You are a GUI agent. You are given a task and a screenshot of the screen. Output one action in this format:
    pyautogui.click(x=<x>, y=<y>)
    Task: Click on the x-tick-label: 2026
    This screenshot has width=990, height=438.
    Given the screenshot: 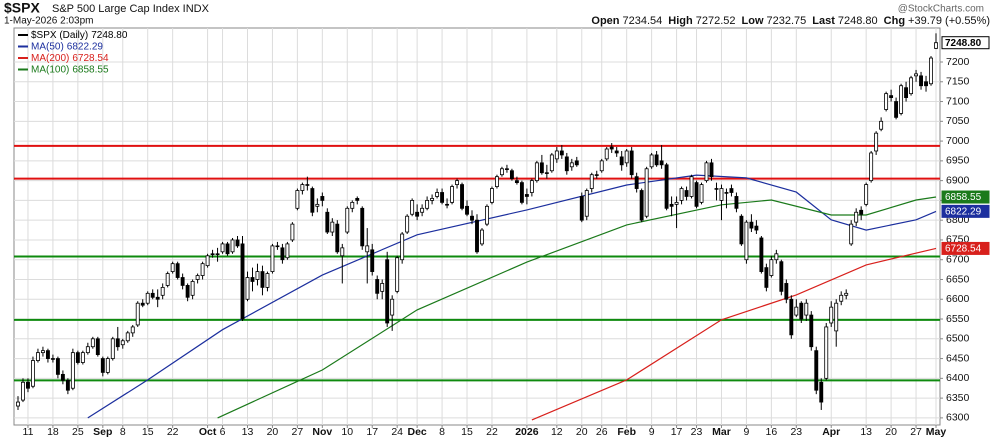 What is the action you would take?
    pyautogui.click(x=527, y=432)
    